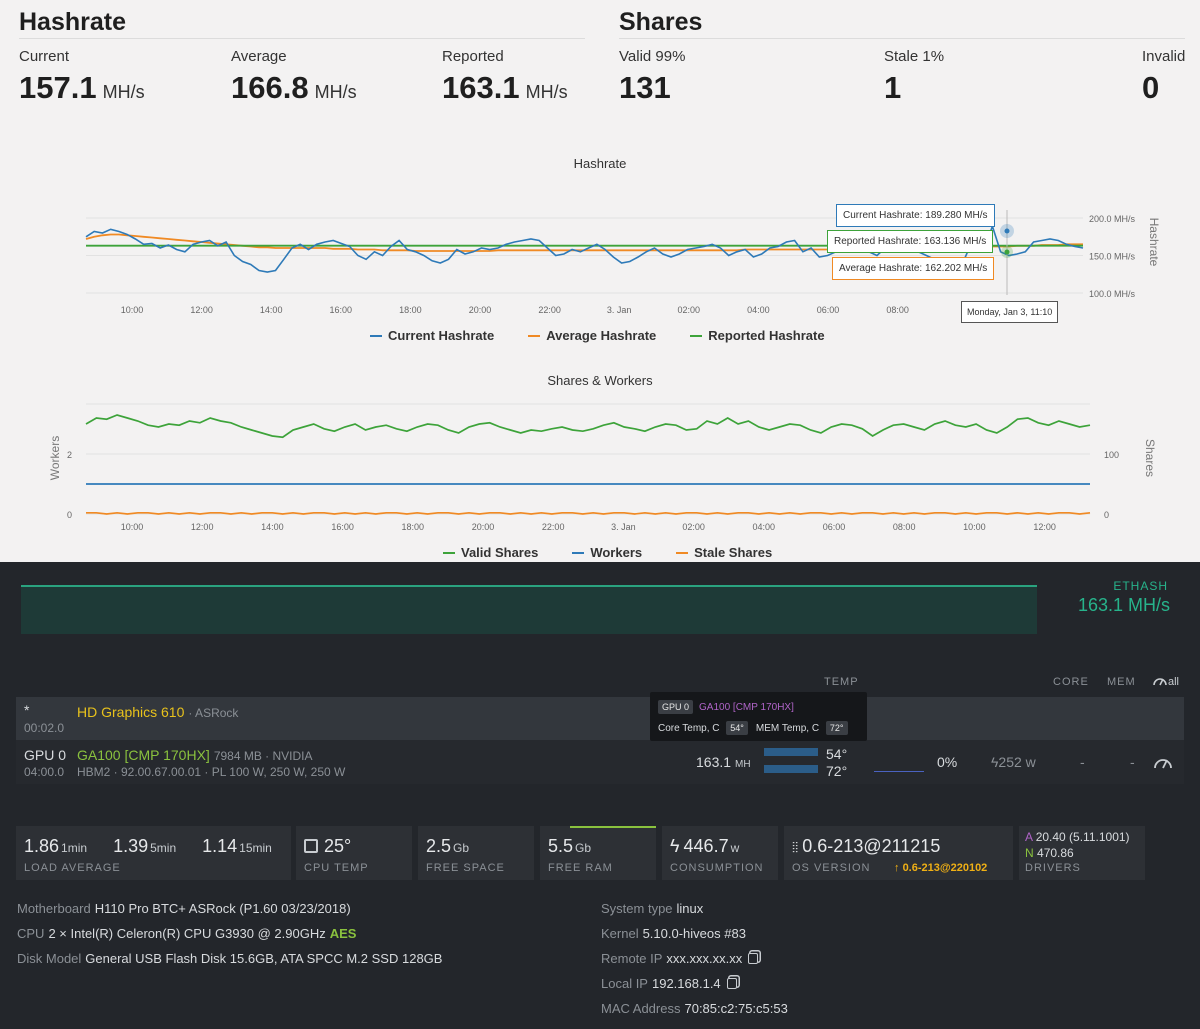 The image size is (1200, 1029). I want to click on valid-label: Valid 99%, so click(652, 56).